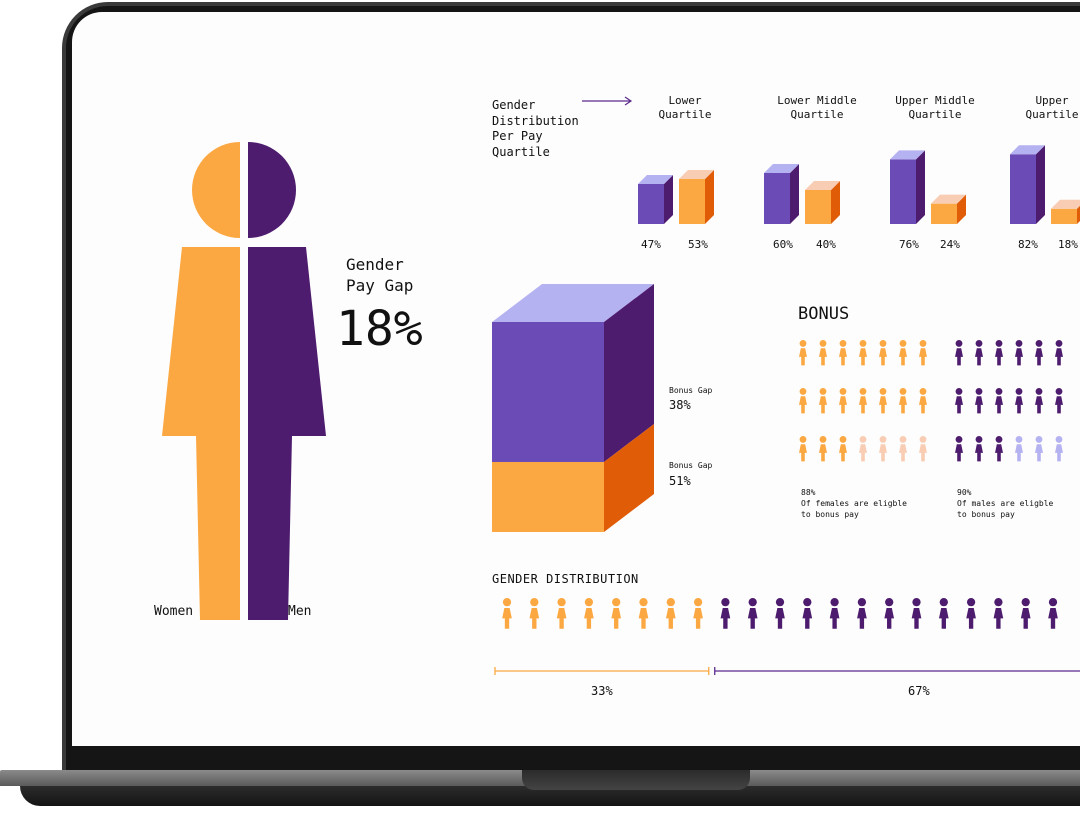  I want to click on male-bonus-pct: 90%, so click(964, 492).